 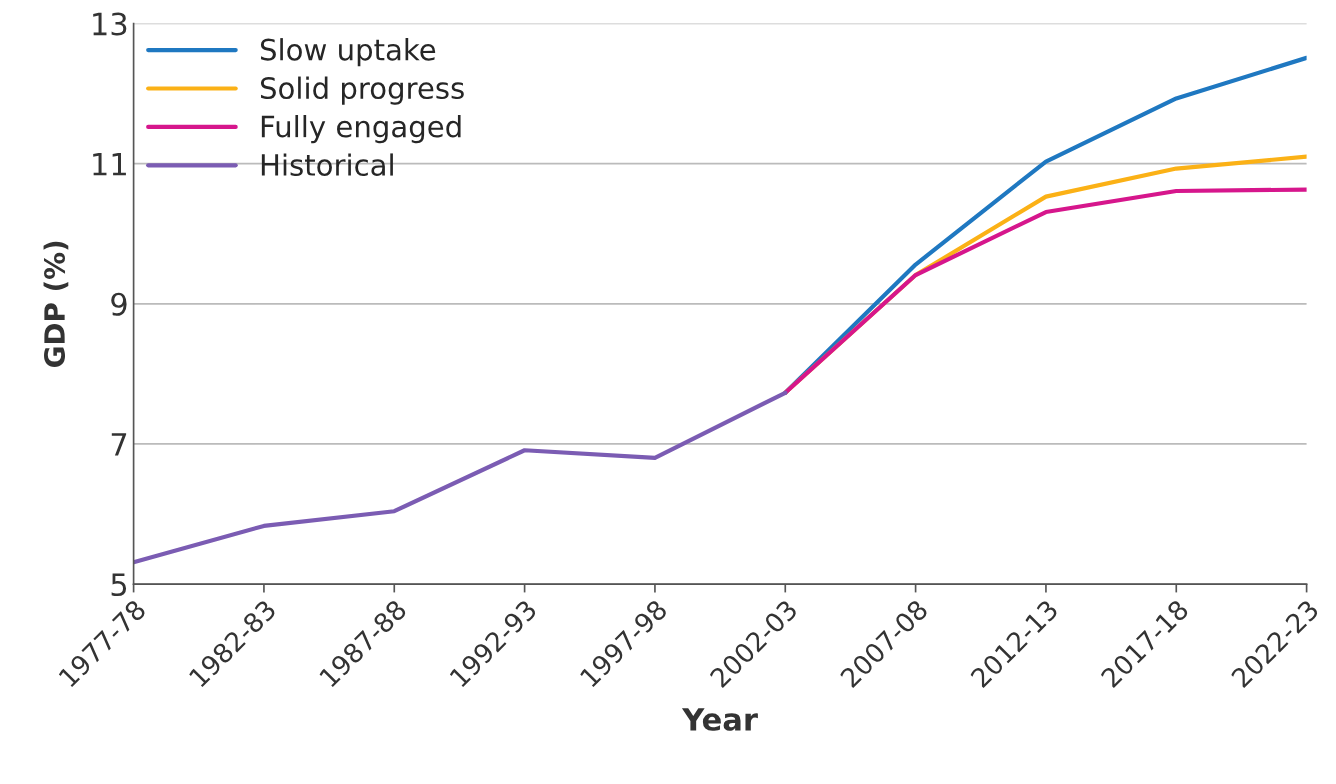 What do you see at coordinates (460, 477) in the screenshot?
I see `line-series` at bounding box center [460, 477].